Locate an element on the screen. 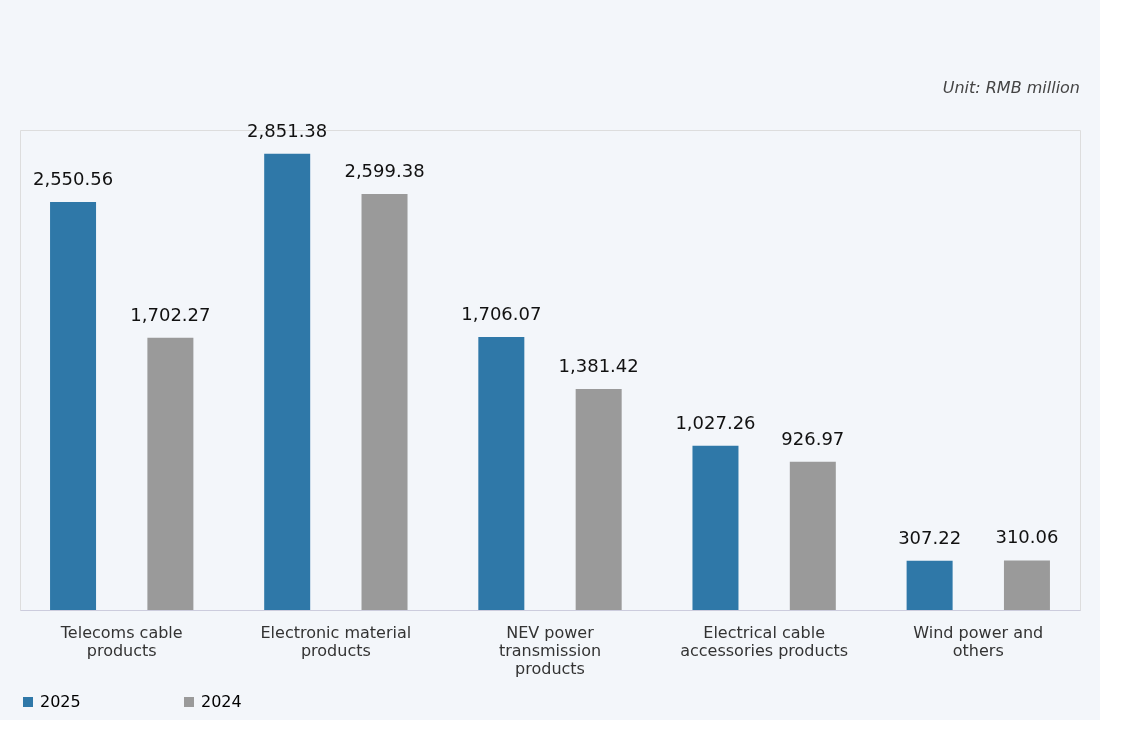 The width and height of the screenshot is (1129, 732). data-label: 1,381.42 is located at coordinates (598, 365).